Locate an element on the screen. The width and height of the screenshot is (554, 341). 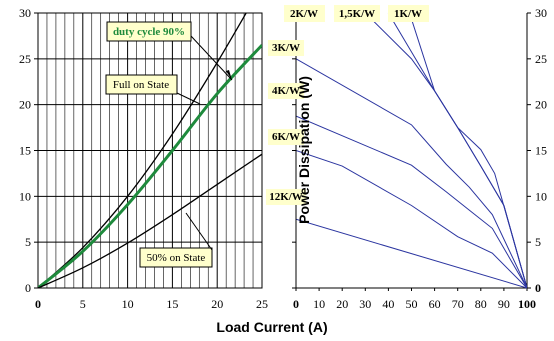
annotation-full-on: Full on State is located at coordinates (141, 84).